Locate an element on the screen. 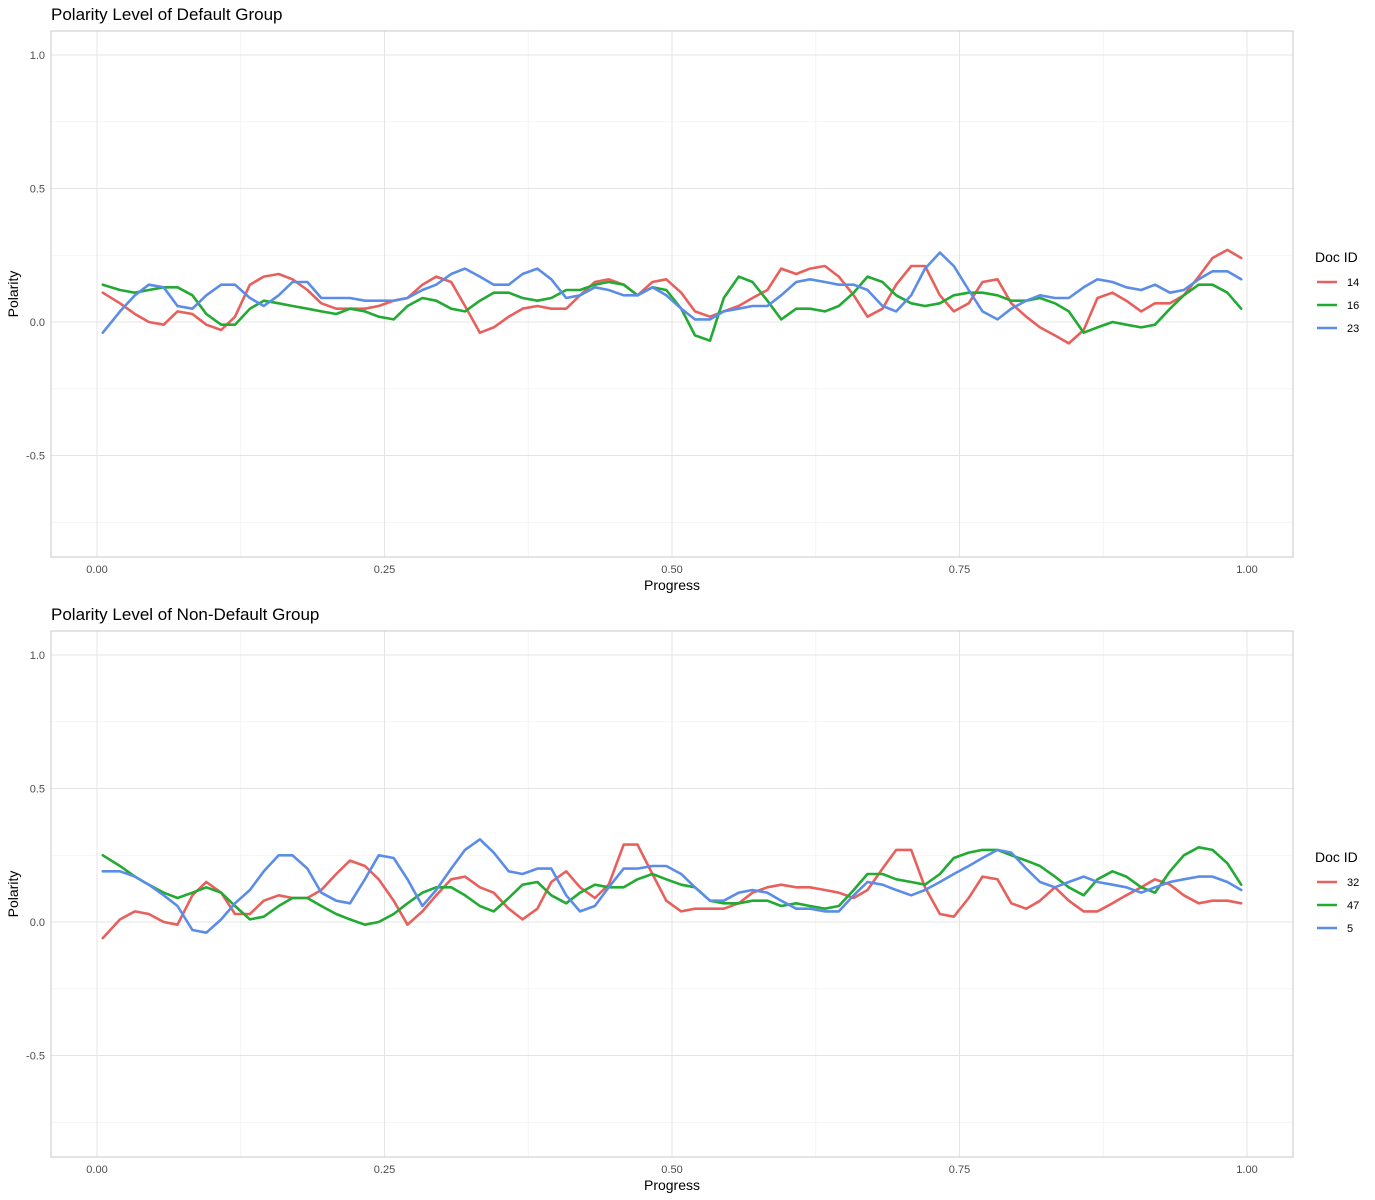  legend-label: 32 is located at coordinates (1353, 883).